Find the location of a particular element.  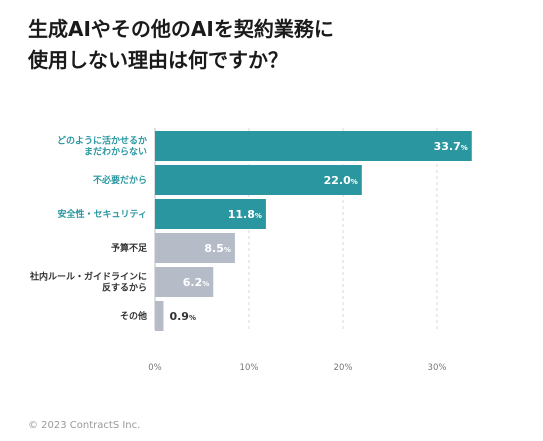

data-label-value: 22.0 is located at coordinates (337, 180).